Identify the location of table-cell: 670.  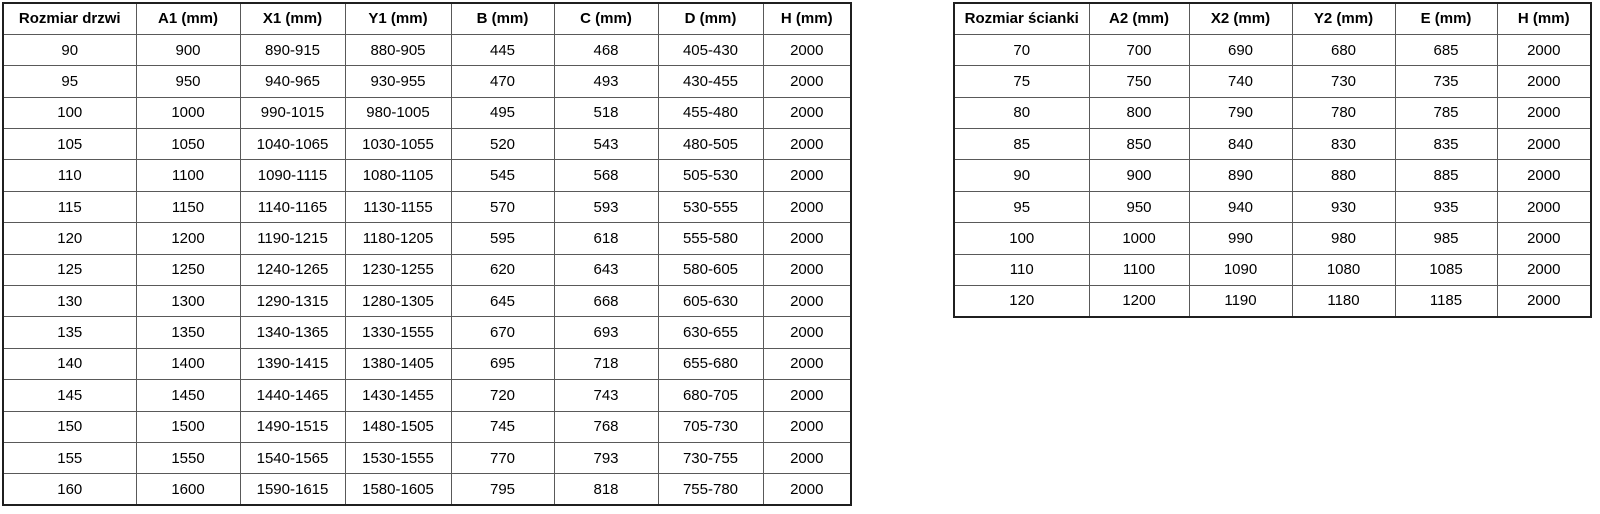
(502, 332).